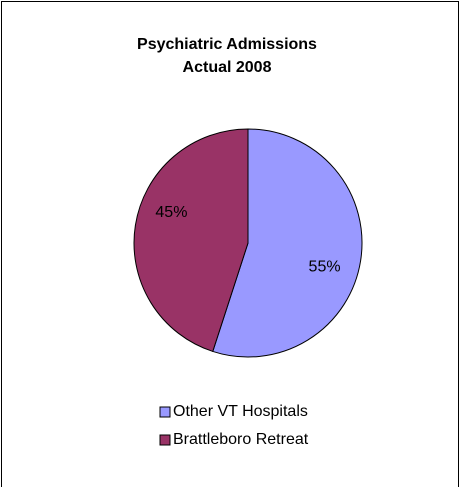 Image resolution: width=462 pixels, height=487 pixels. I want to click on legend-label: Brattleboro Retreat, so click(241, 439).